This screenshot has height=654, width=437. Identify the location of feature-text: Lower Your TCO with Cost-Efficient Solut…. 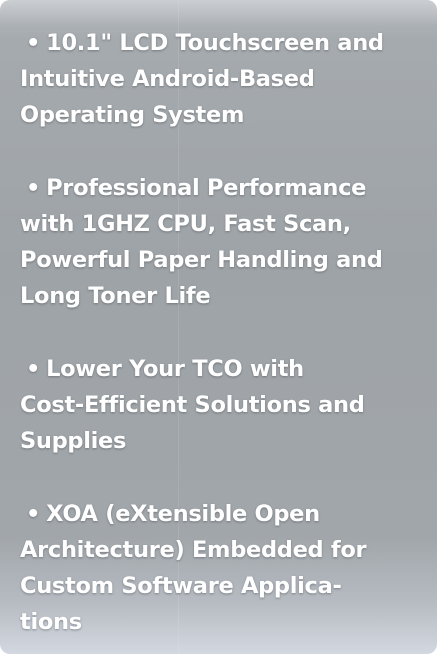
(192, 405).